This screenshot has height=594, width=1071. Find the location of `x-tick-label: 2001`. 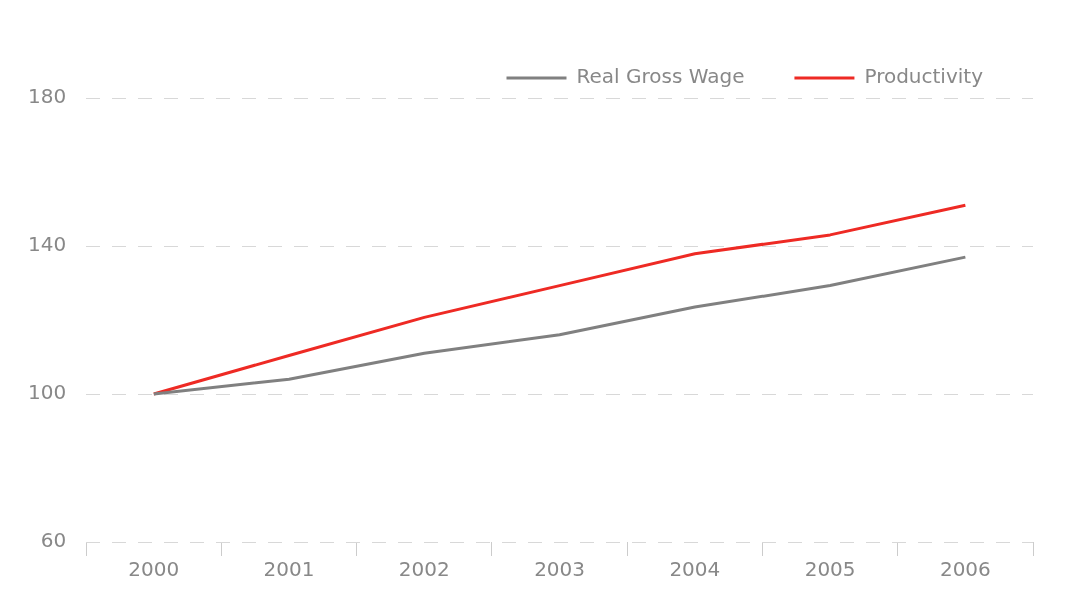

x-tick-label: 2001 is located at coordinates (289, 569).